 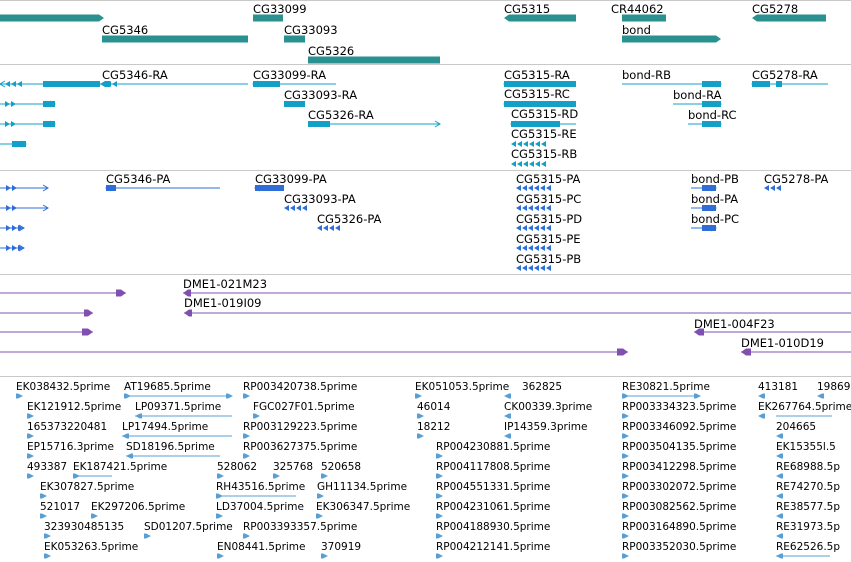 I want to click on est-label: EK187421.5prime, so click(x=120, y=467).